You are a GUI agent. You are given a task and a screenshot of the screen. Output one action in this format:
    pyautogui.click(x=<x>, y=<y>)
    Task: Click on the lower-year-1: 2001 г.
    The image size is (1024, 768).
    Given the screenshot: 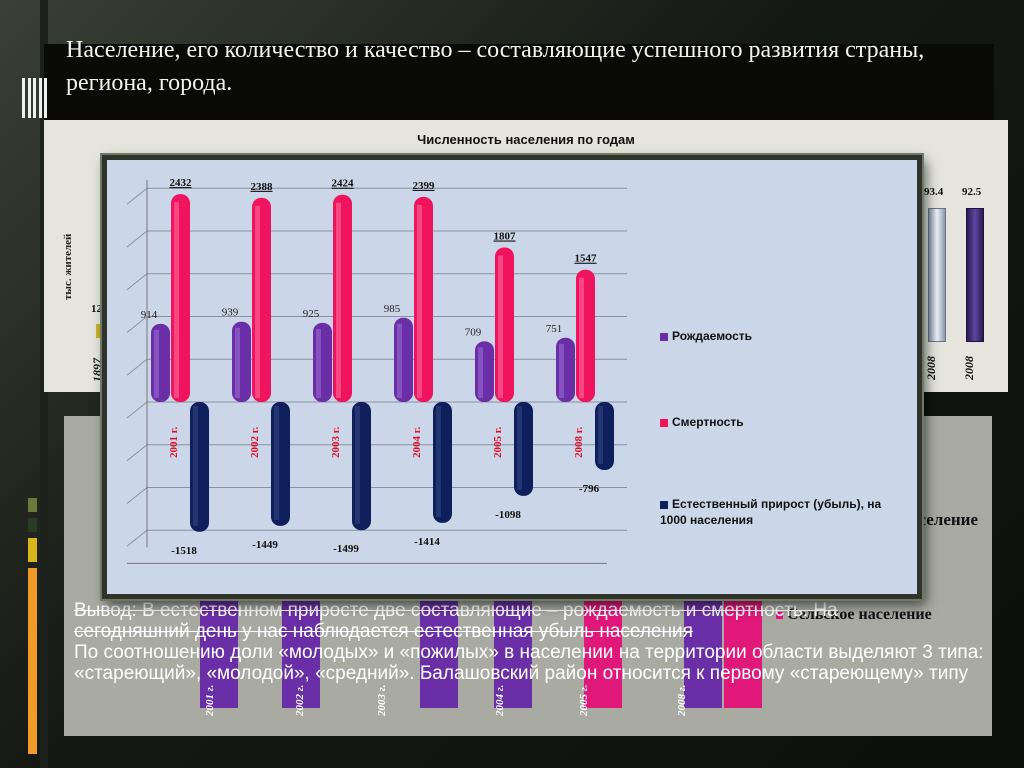 What is the action you would take?
    pyautogui.click(x=210, y=700)
    